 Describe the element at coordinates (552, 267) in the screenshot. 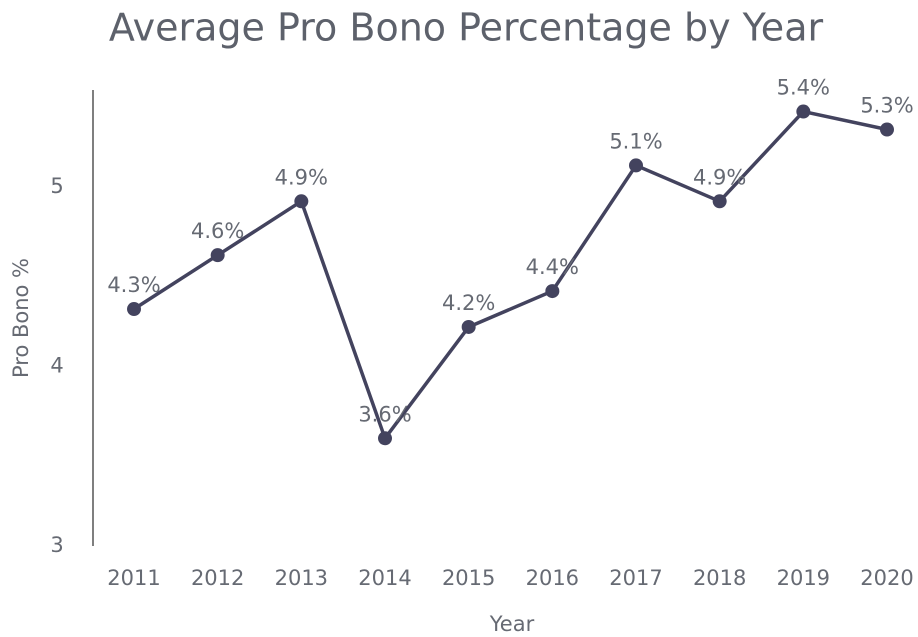

I see `data-label: 4.4%` at that location.